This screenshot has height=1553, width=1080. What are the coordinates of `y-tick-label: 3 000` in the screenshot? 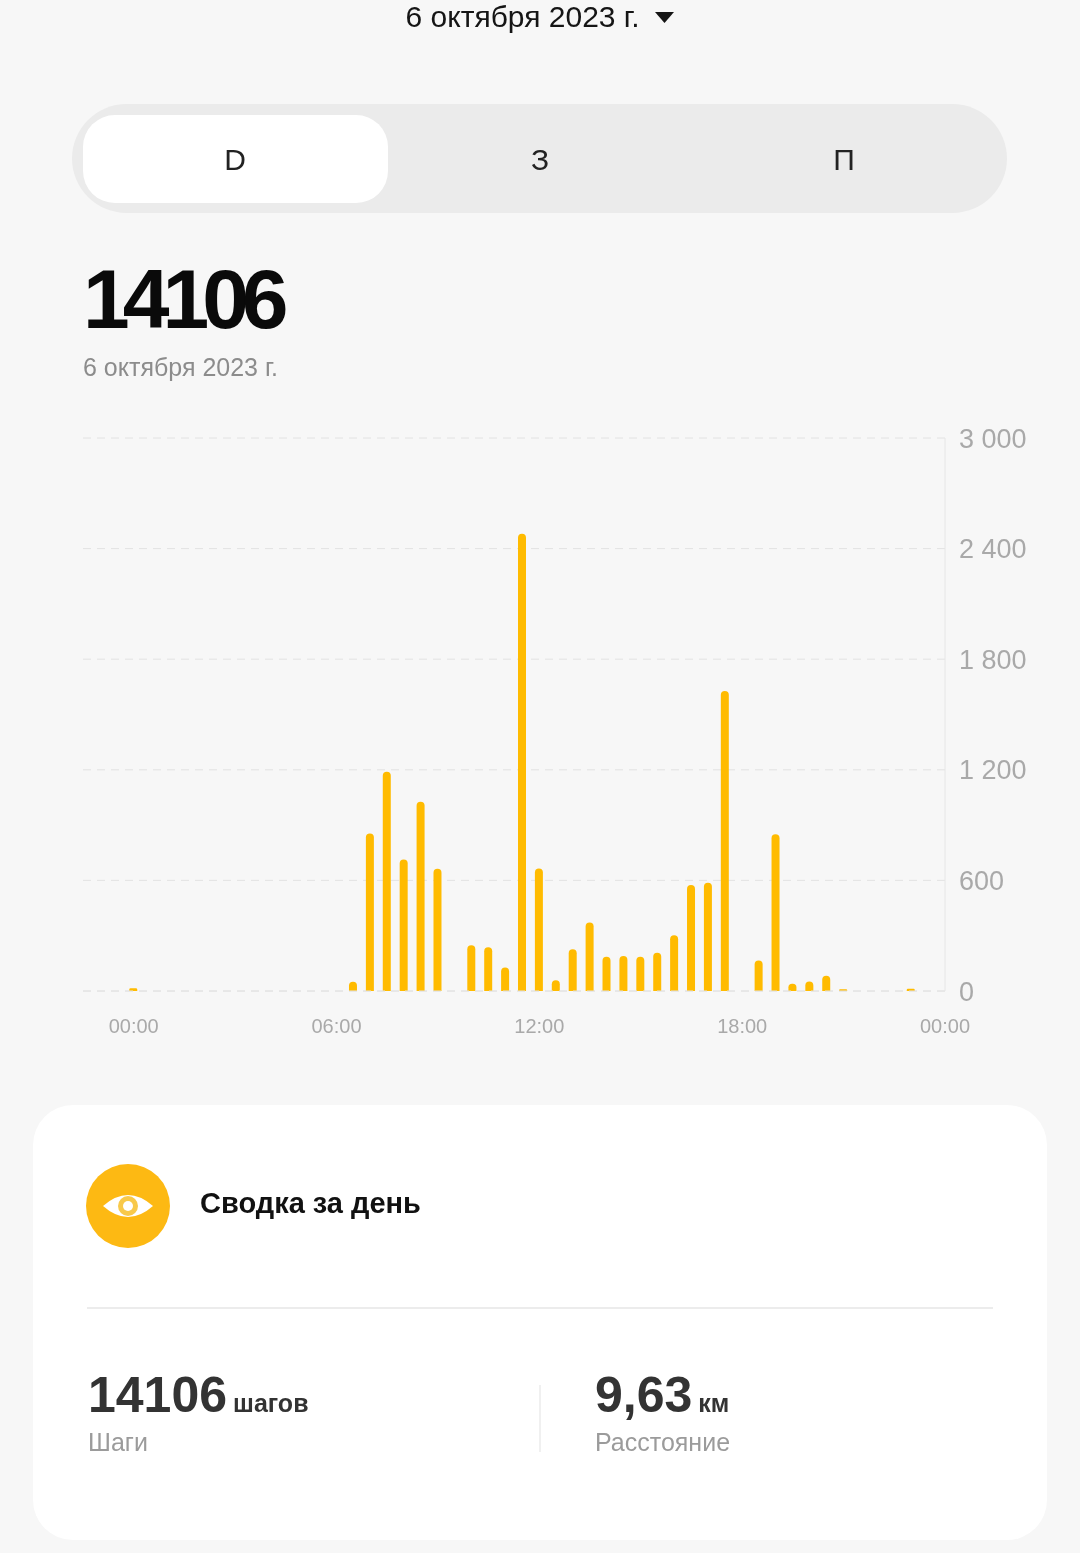 It's located at (993, 438).